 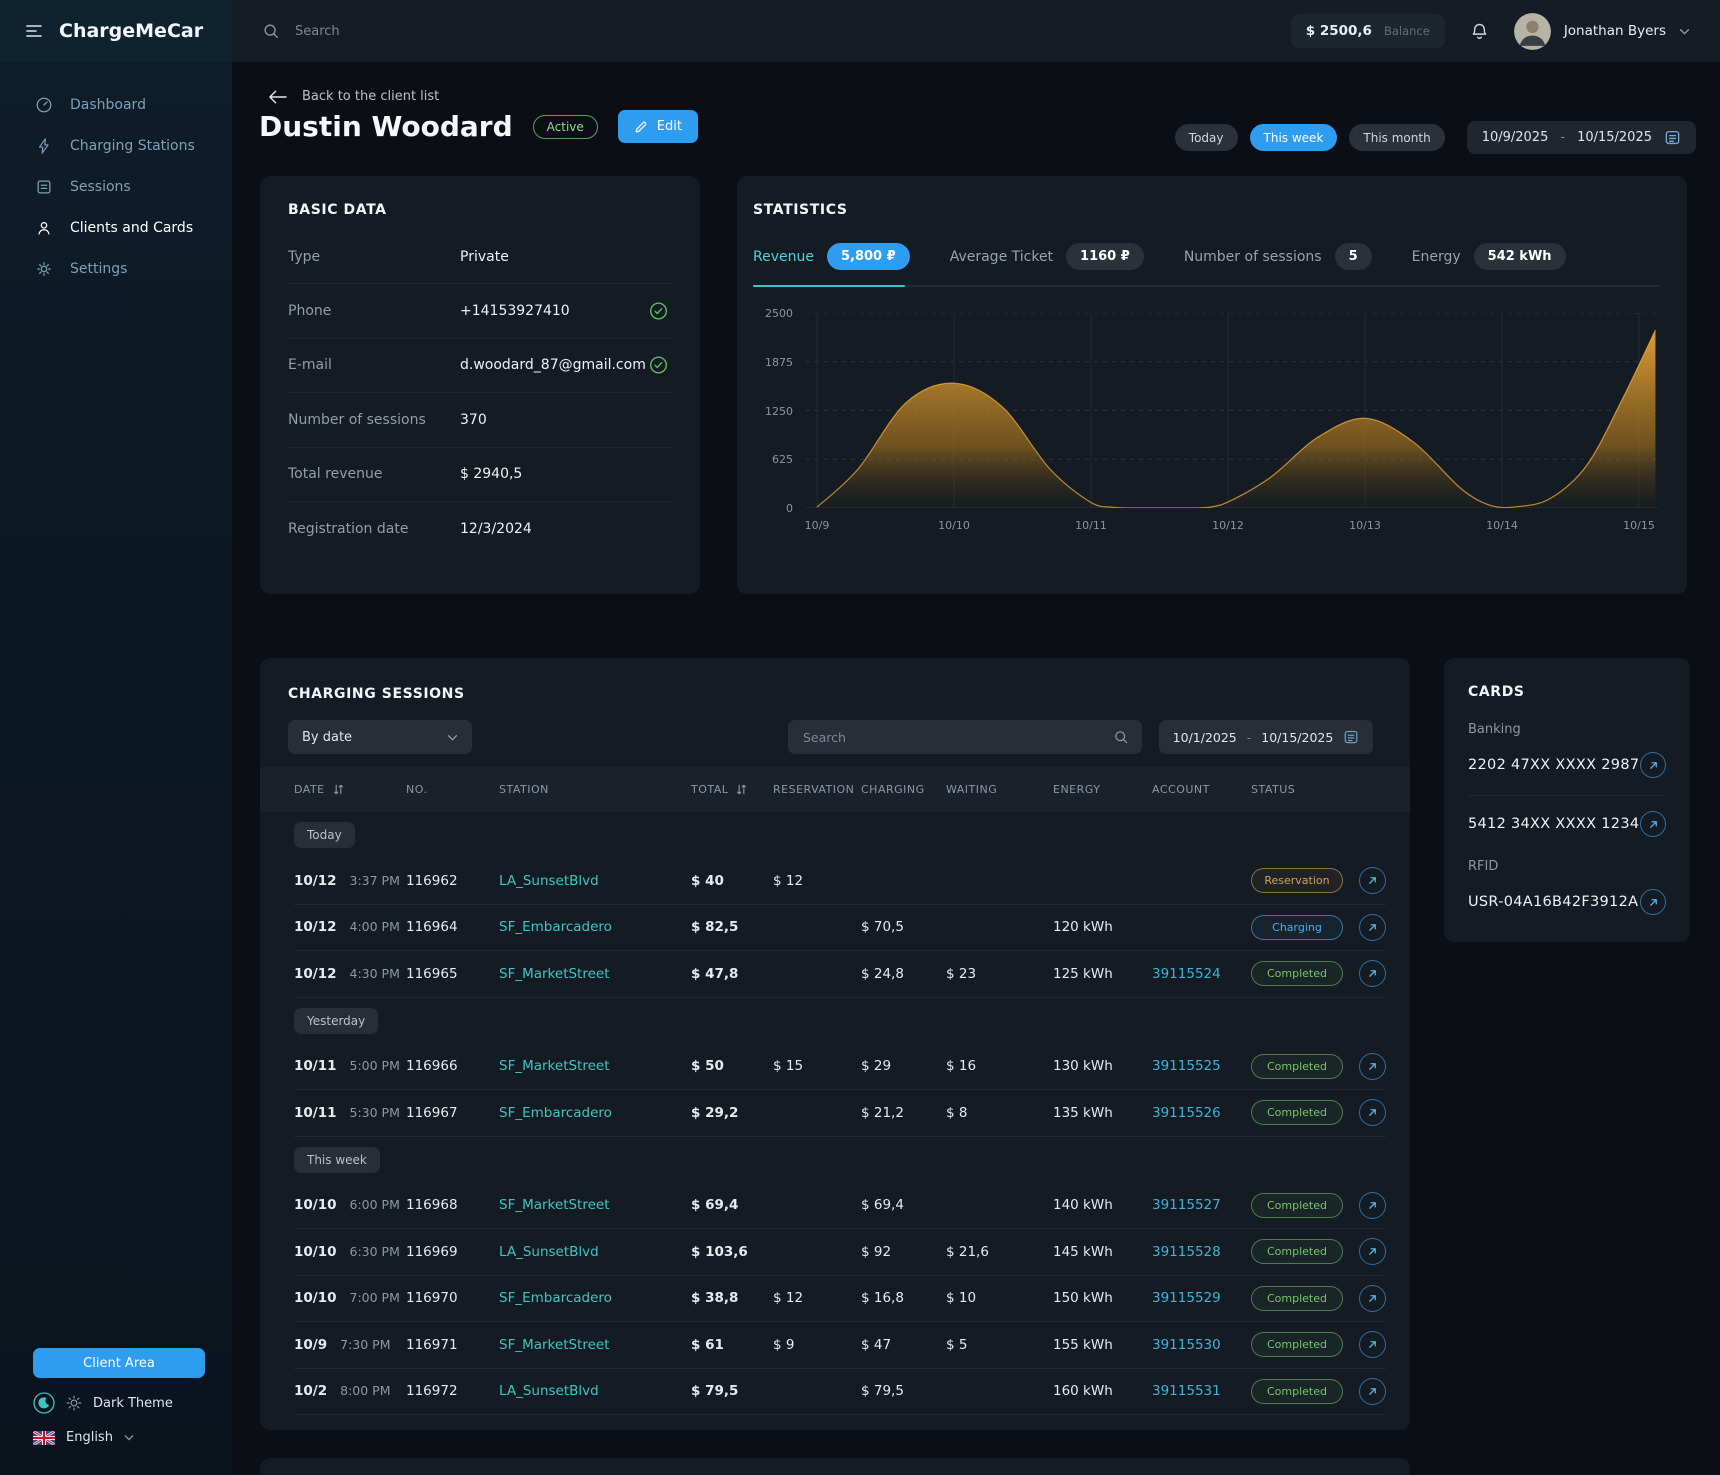 What do you see at coordinates (1494, 729) in the screenshot?
I see `banking-label: Banking` at bounding box center [1494, 729].